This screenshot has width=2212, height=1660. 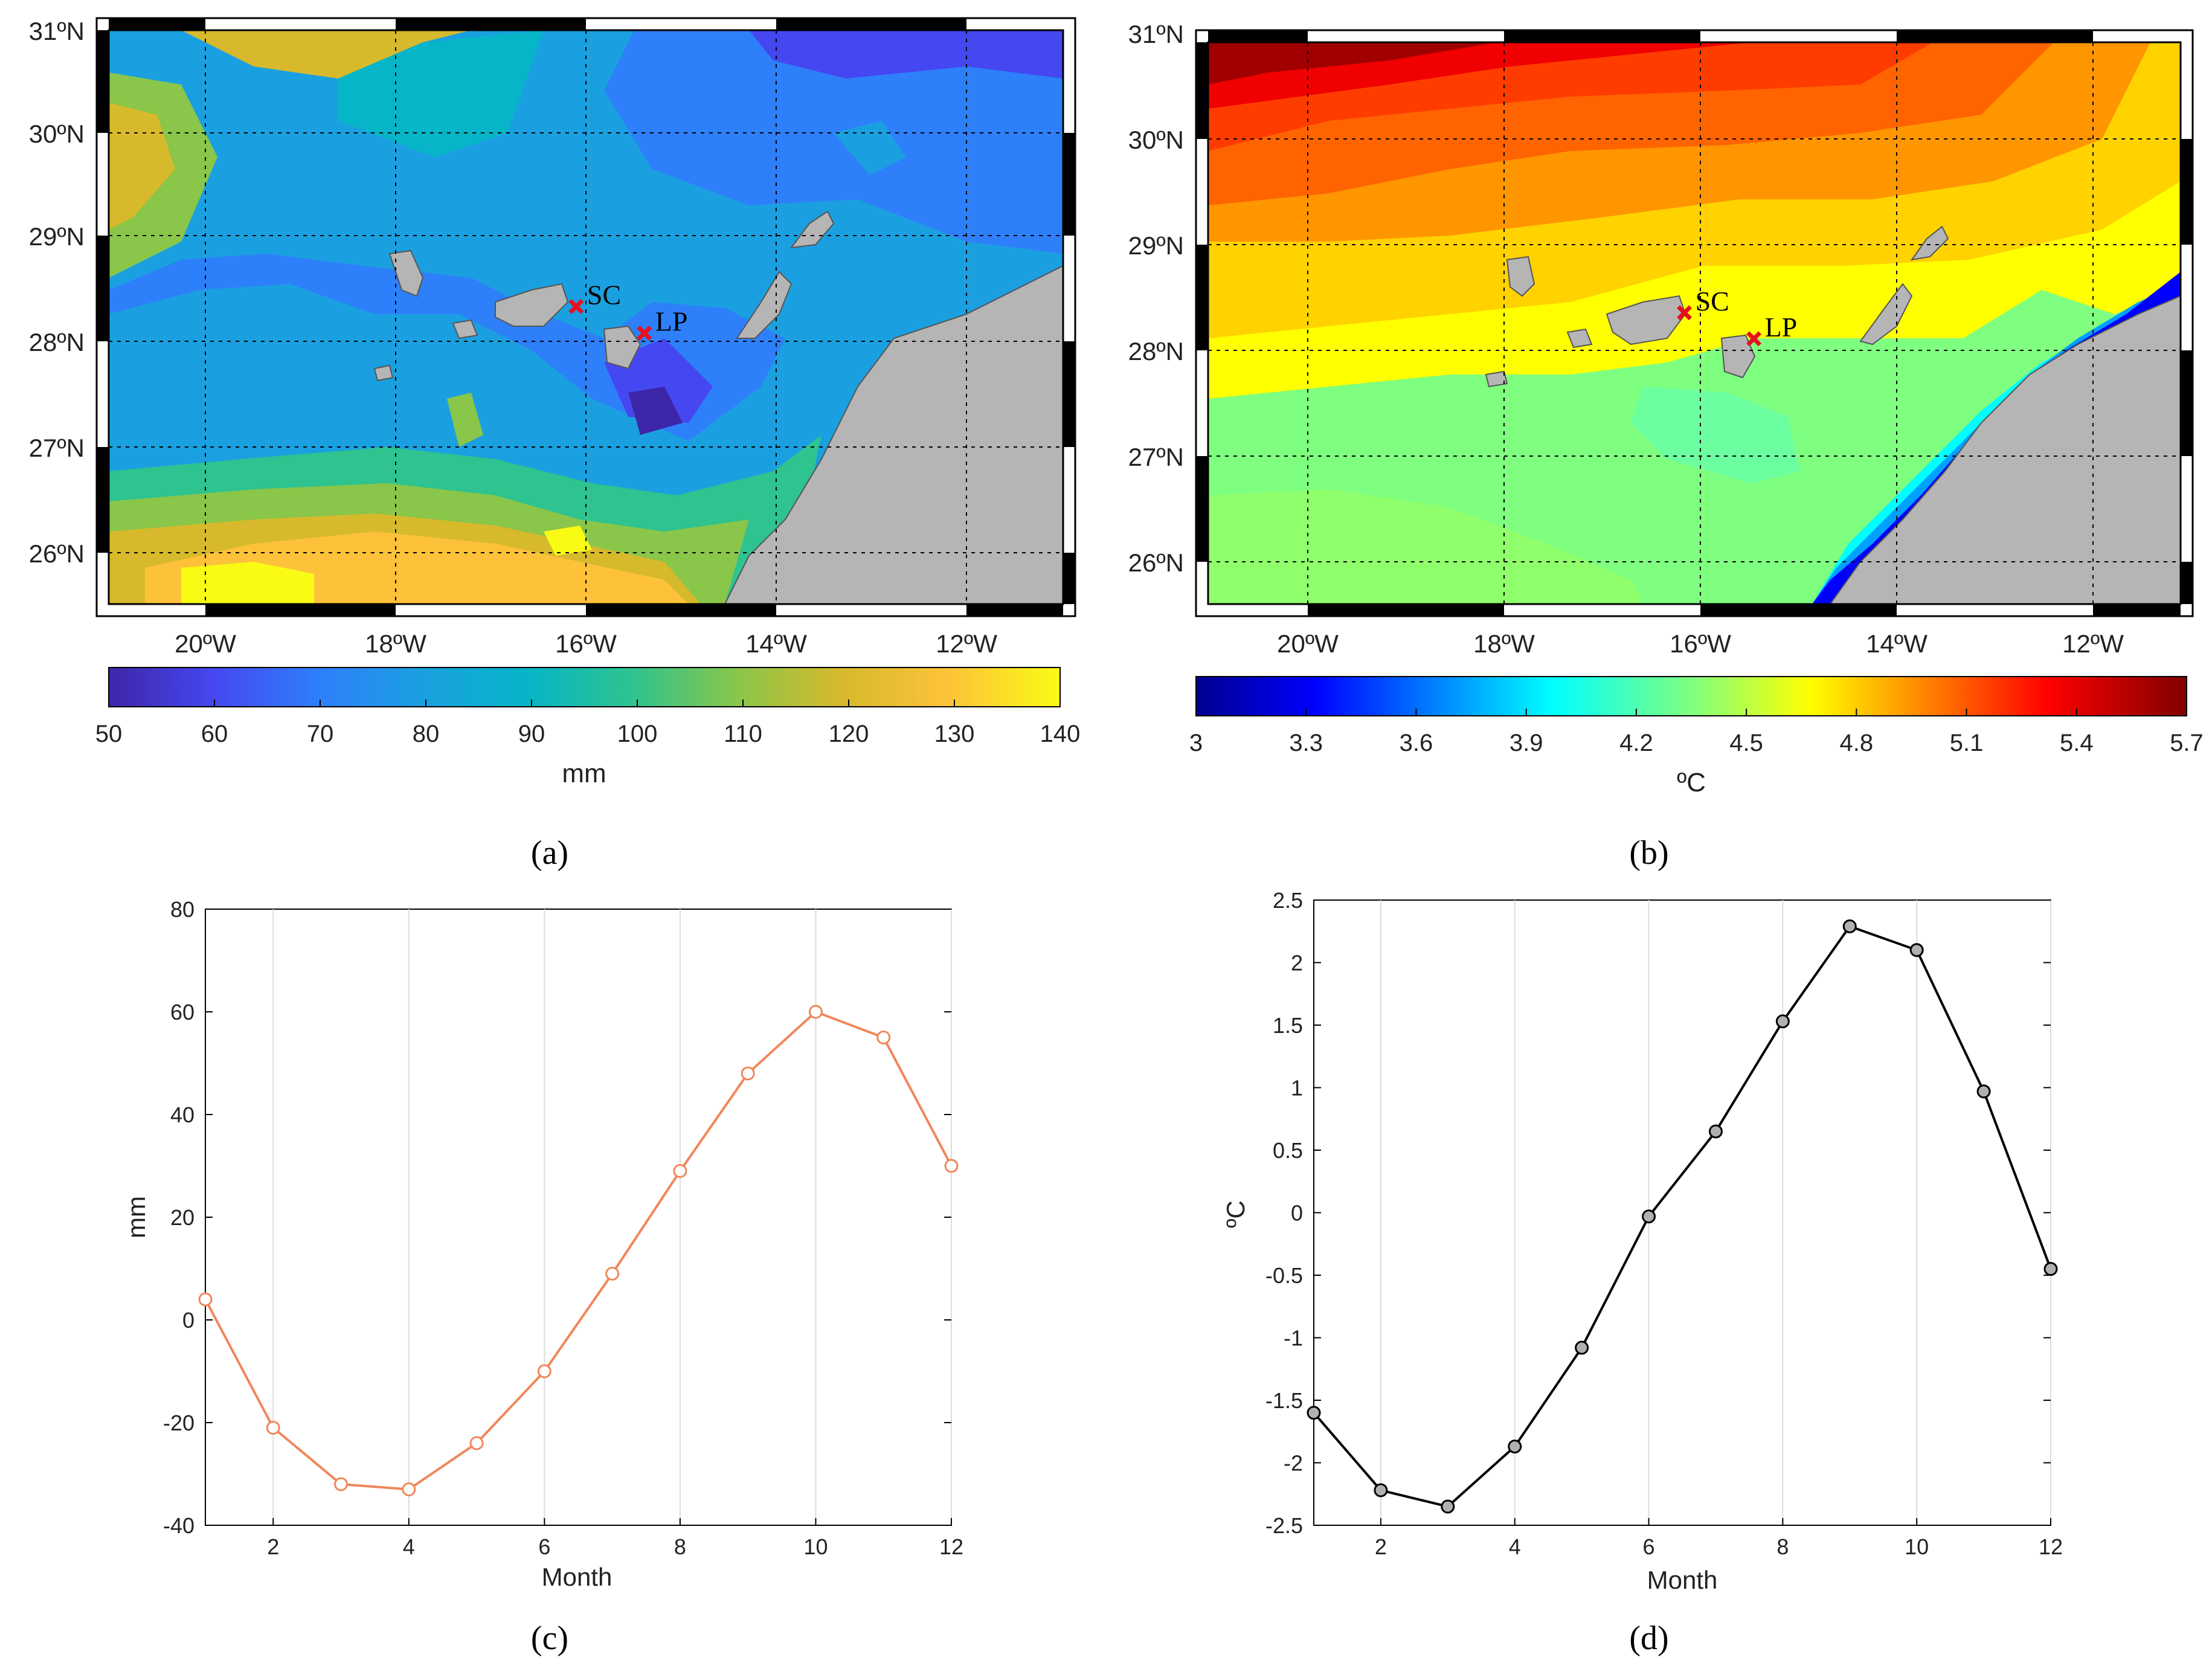 I want to click on island-gran-canaria, so click(x=1738, y=356).